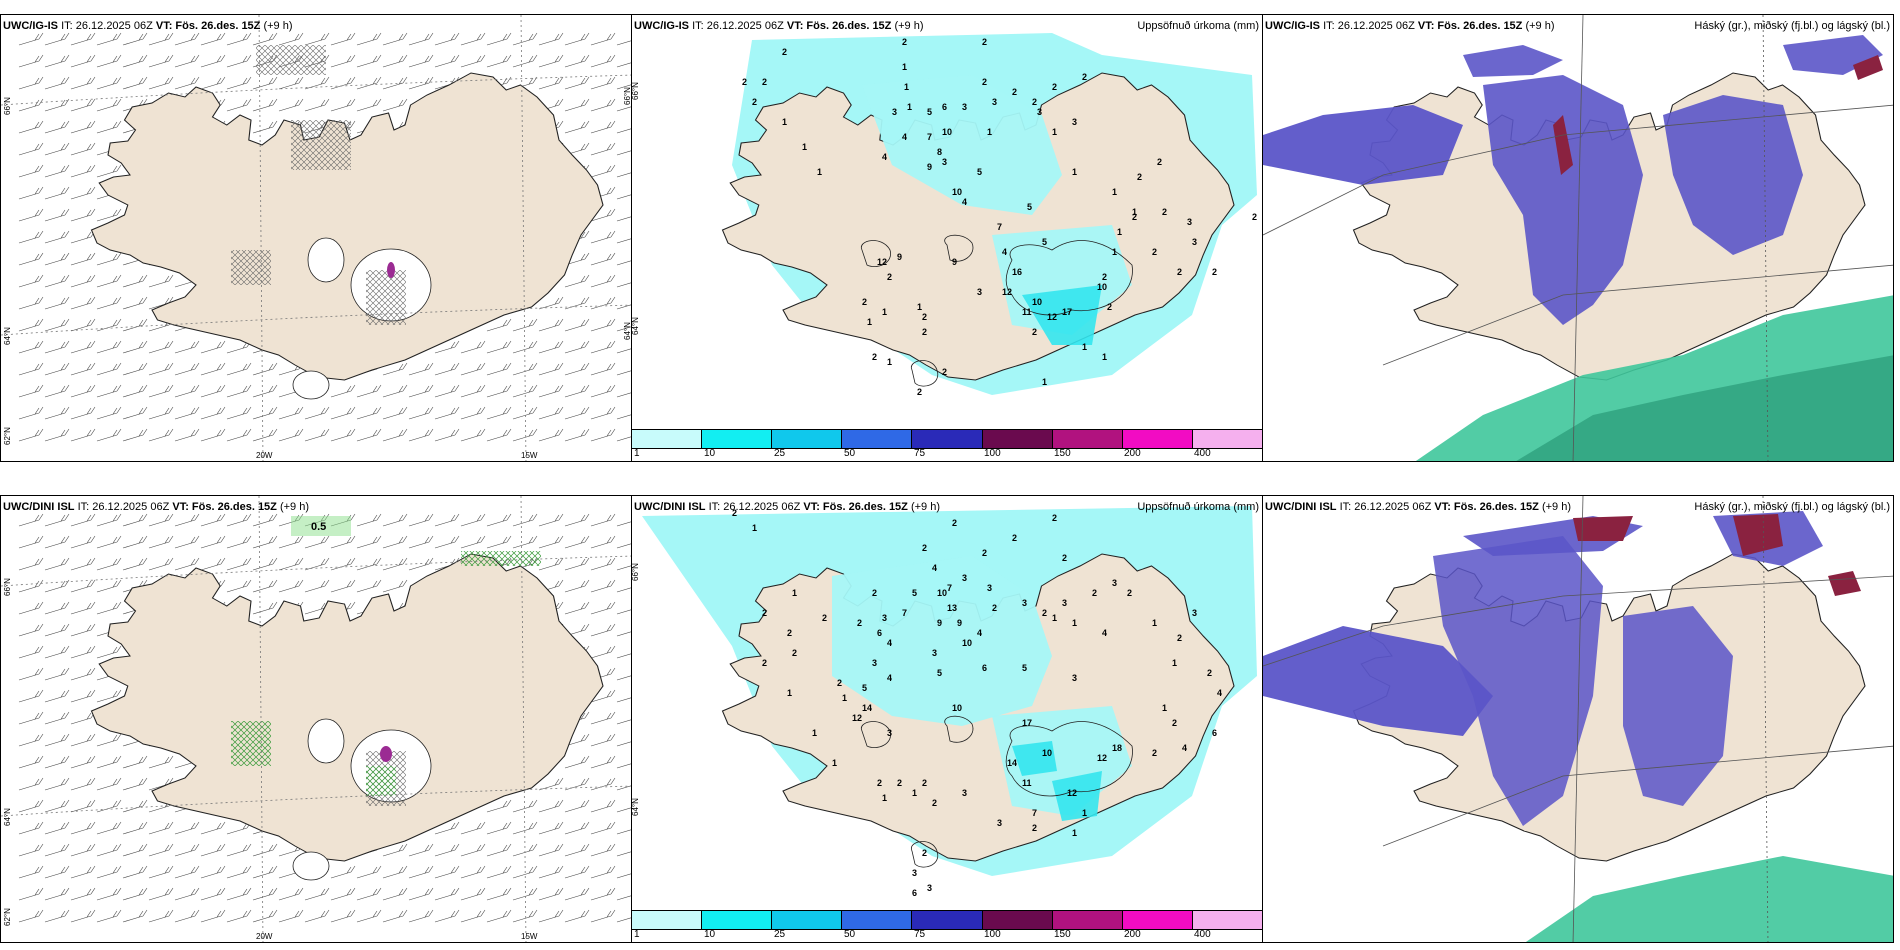 This screenshot has height=950, width=1900. What do you see at coordinates (709, 934) in the screenshot?
I see `colorbar-label: 10` at bounding box center [709, 934].